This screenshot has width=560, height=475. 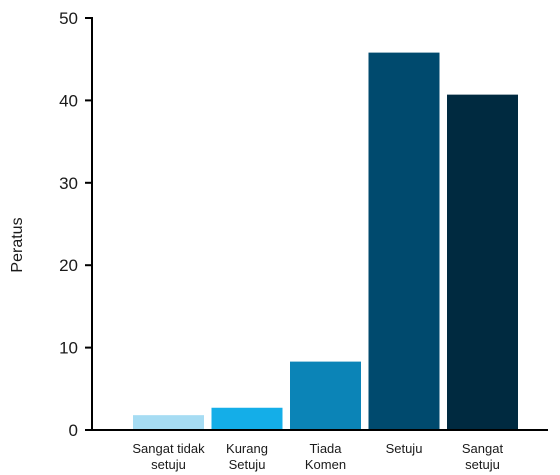 I want to click on x-category-label: Setuju, so click(x=404, y=448).